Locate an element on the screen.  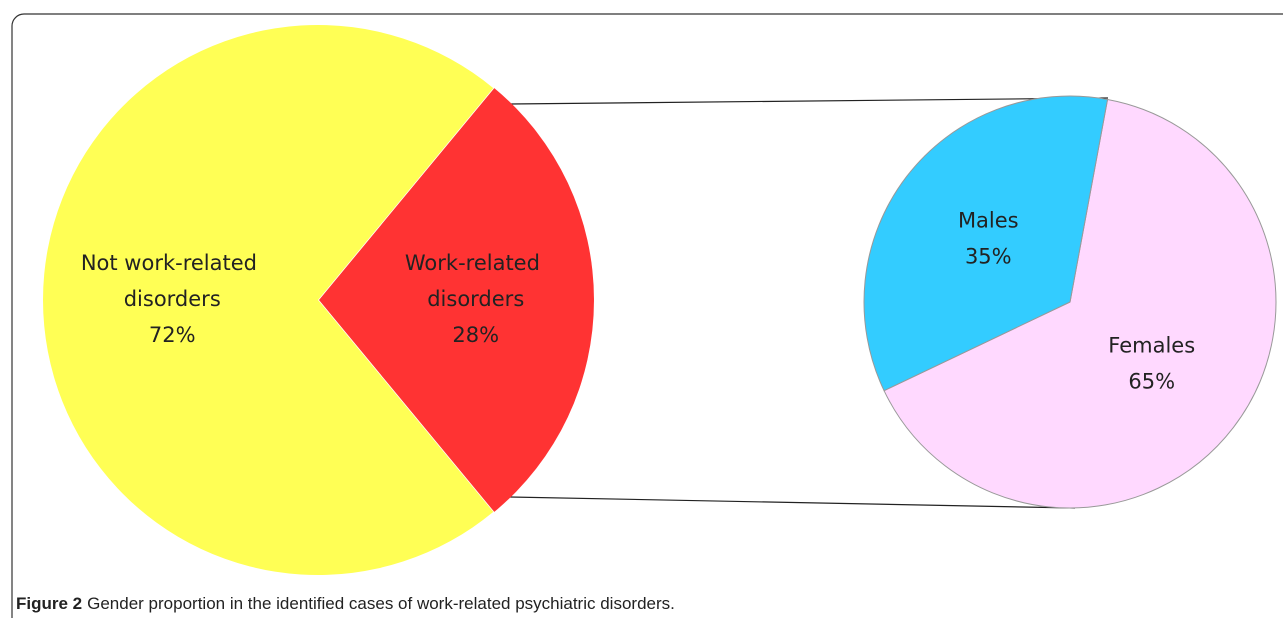
data-label: 28% is located at coordinates (475, 335).